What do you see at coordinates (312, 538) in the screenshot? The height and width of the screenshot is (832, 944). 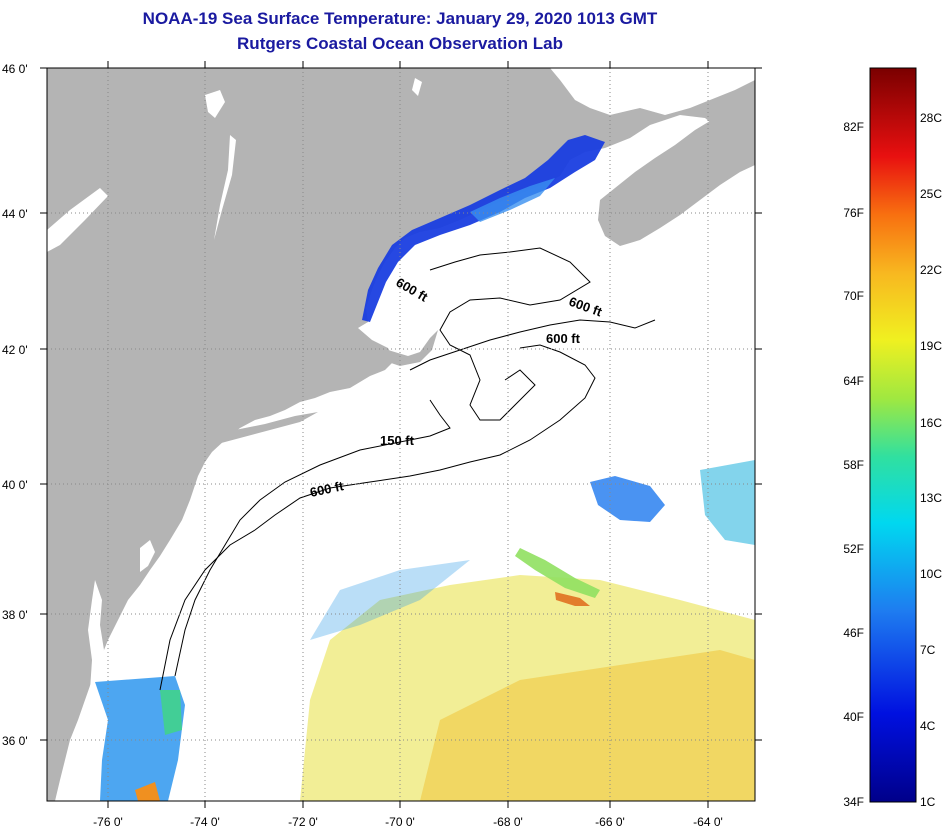 I see `contour-150ft` at bounding box center [312, 538].